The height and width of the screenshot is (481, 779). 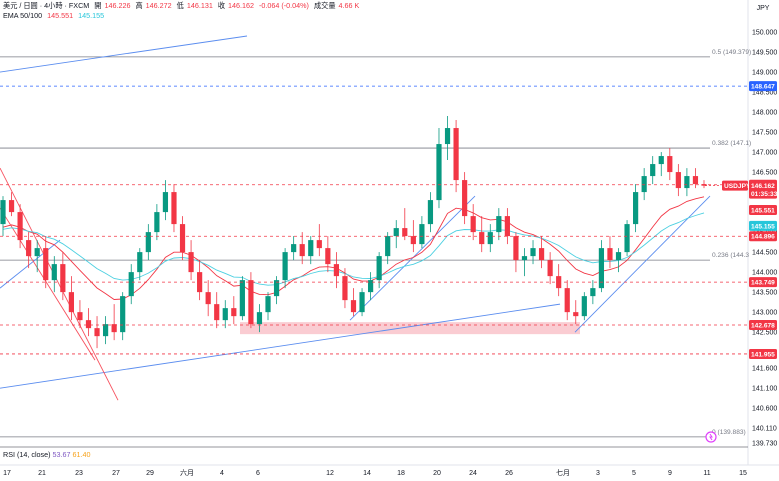 I want to click on x-tick-label: 17, so click(x=7, y=473).